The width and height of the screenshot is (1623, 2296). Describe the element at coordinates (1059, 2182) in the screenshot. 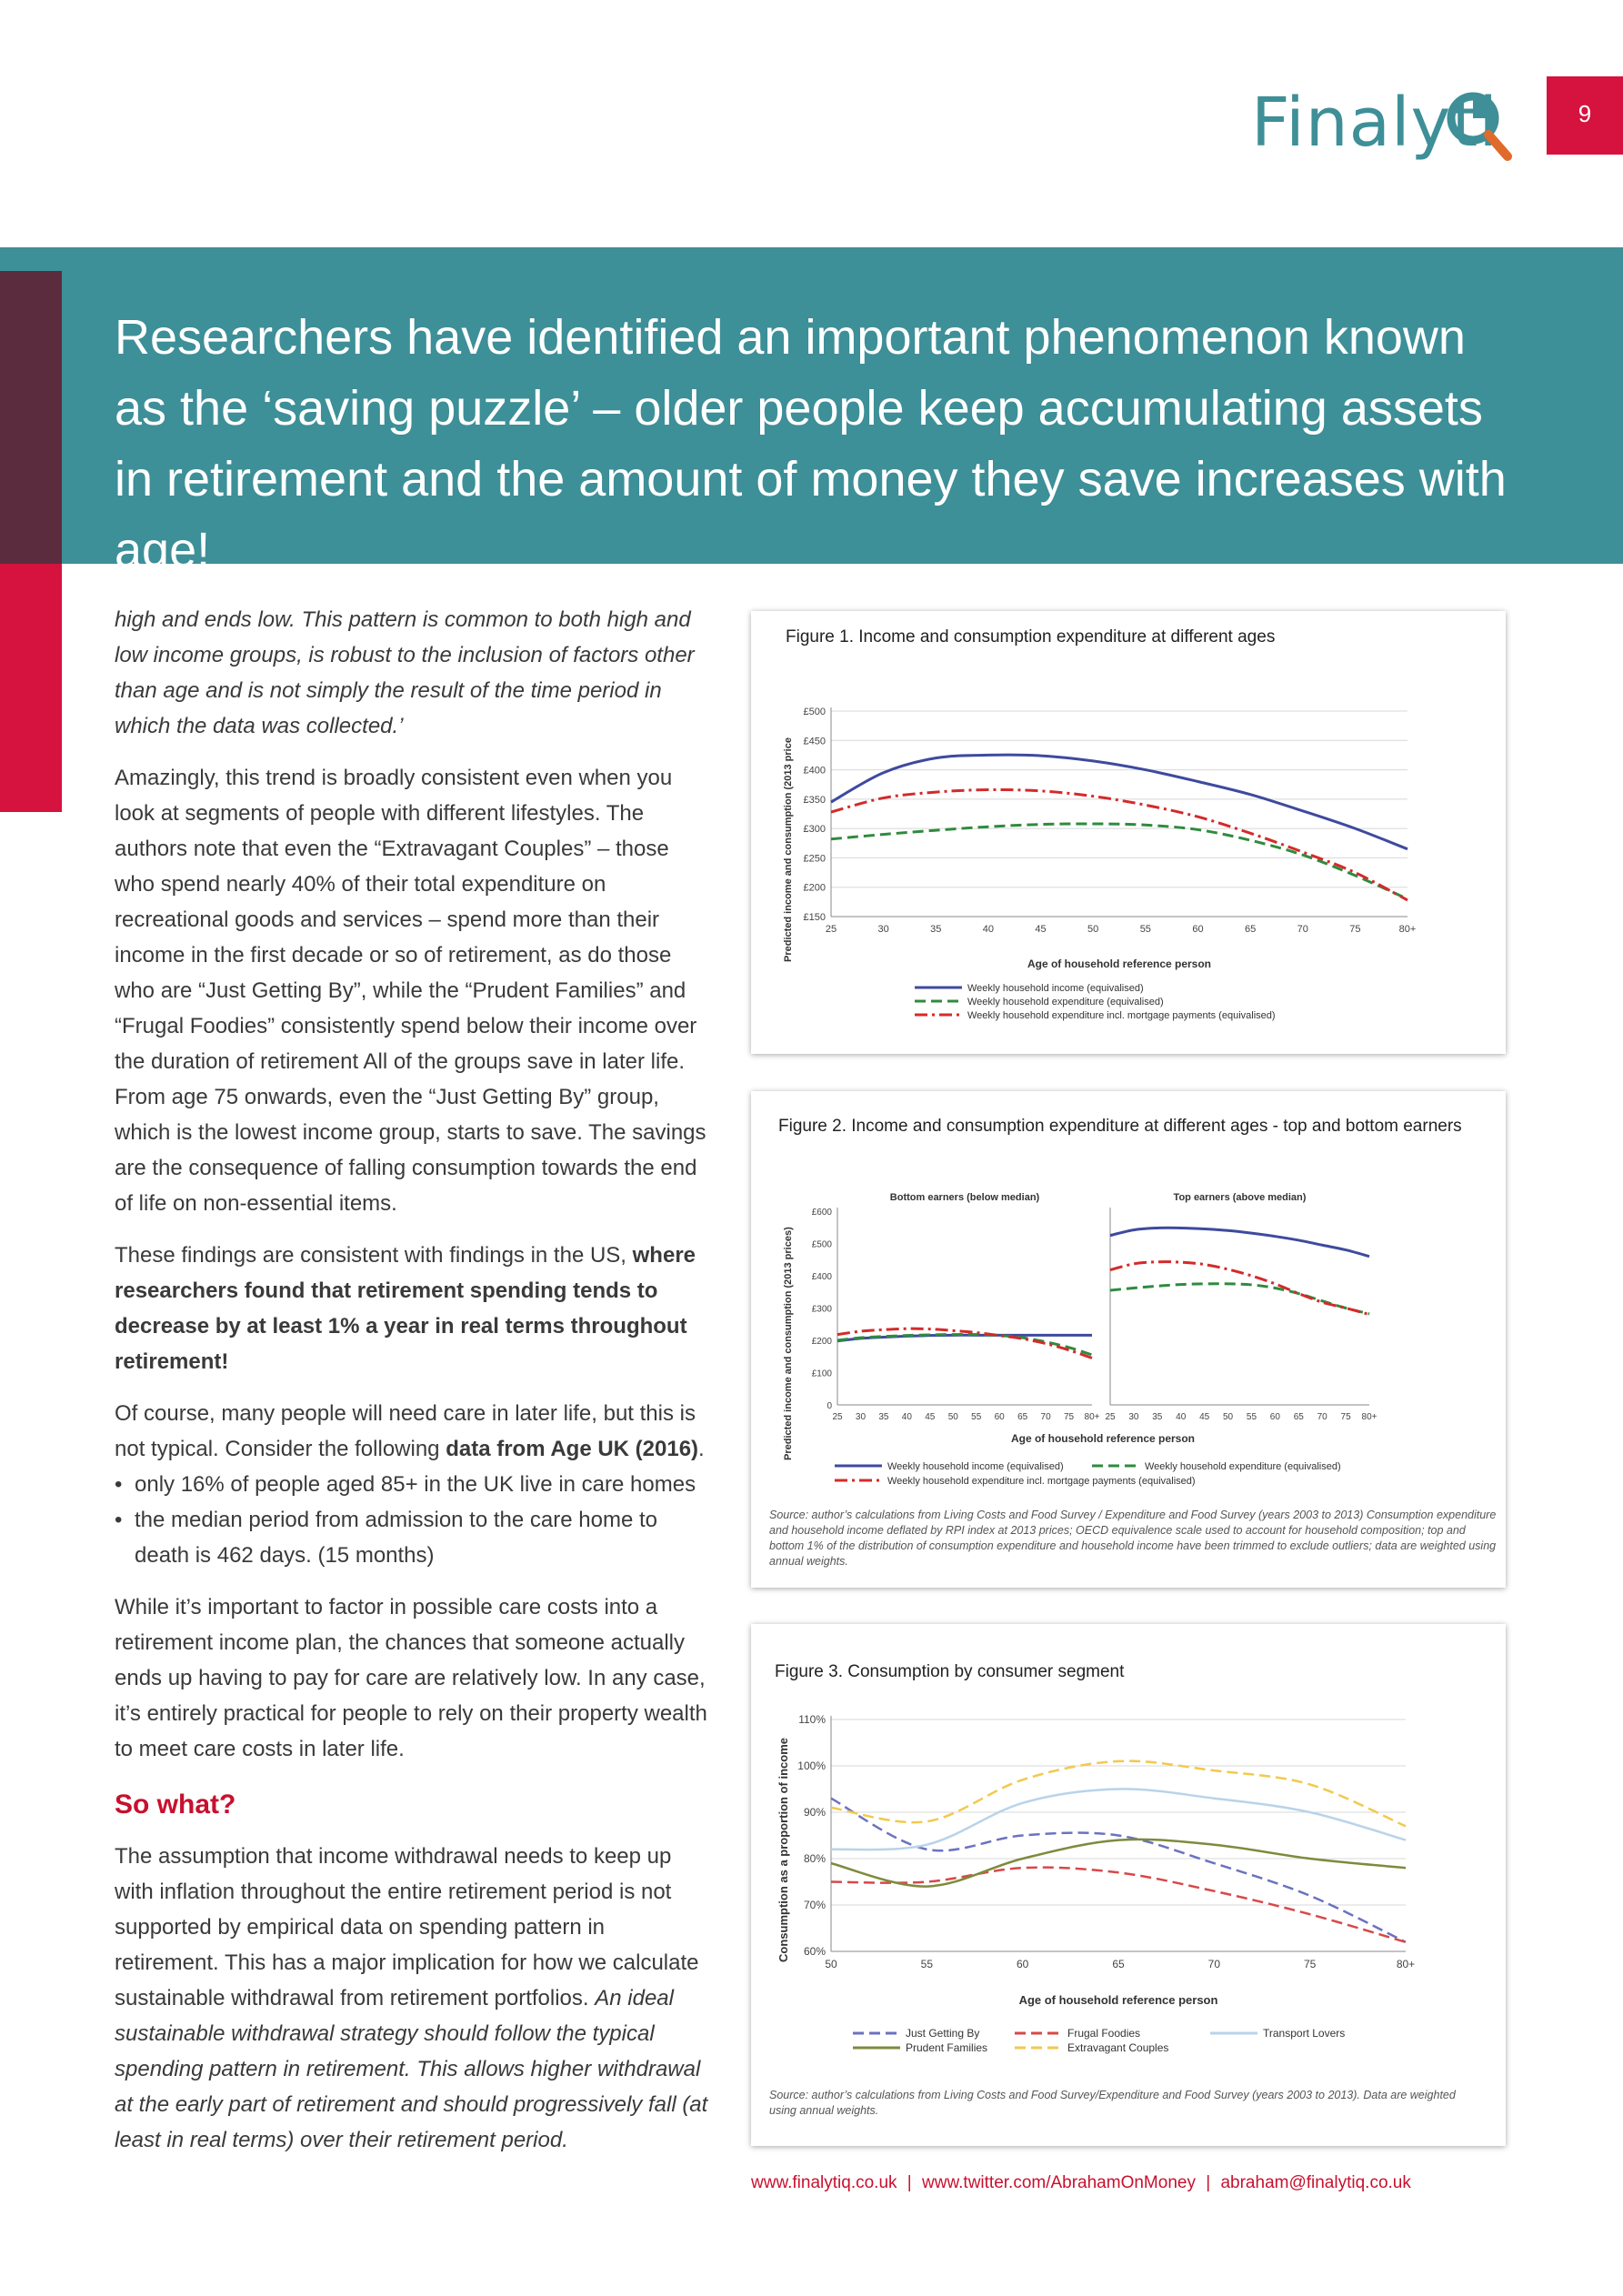

I see `twitter-link: www.twitter.com/AbrahamOnMoney` at that location.